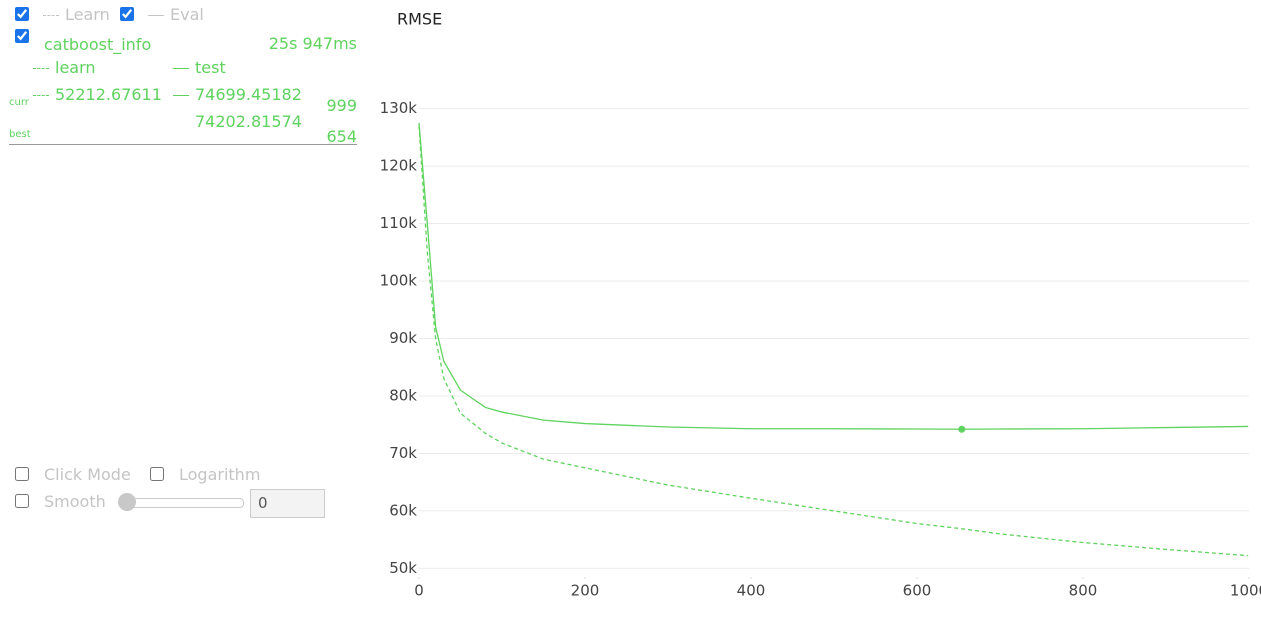 The height and width of the screenshot is (624, 1261). What do you see at coordinates (399, 108) in the screenshot?
I see `y-tick-label: 130k` at bounding box center [399, 108].